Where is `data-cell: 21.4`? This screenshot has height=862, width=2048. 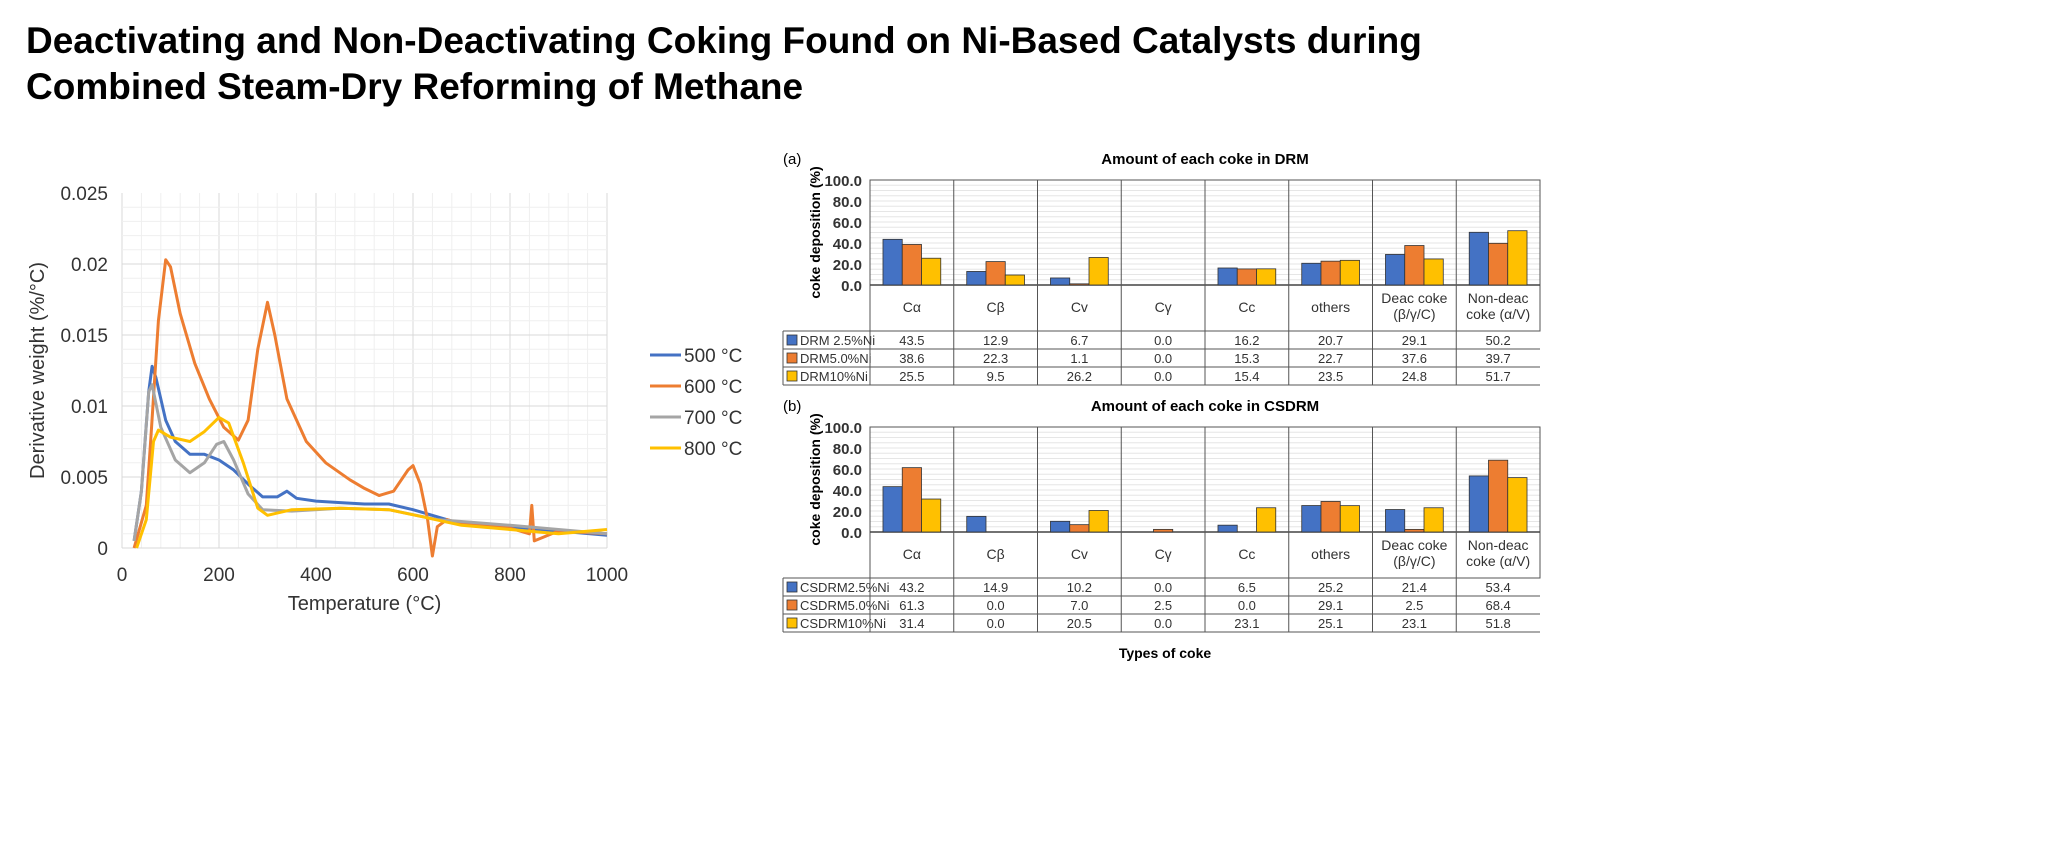 data-cell: 21.4 is located at coordinates (1414, 587).